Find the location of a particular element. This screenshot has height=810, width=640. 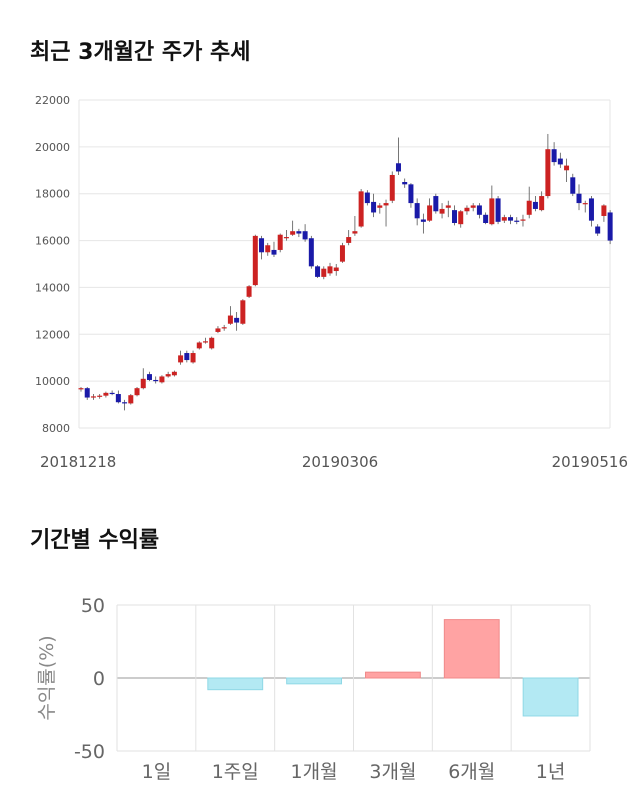

x-category-label: 1주일 is located at coordinates (235, 772).